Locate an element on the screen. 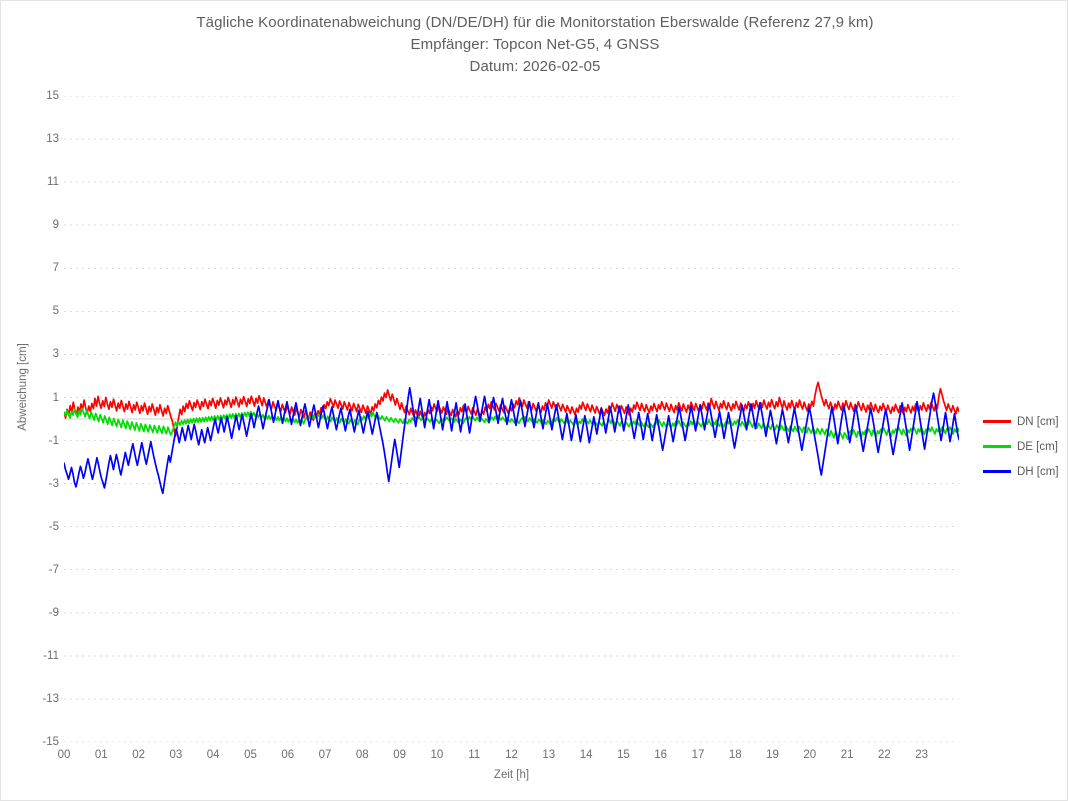 This screenshot has width=1068, height=801. chart-legend: DN [cm] DE [cm] DH [cm] is located at coordinates (1025, 446).